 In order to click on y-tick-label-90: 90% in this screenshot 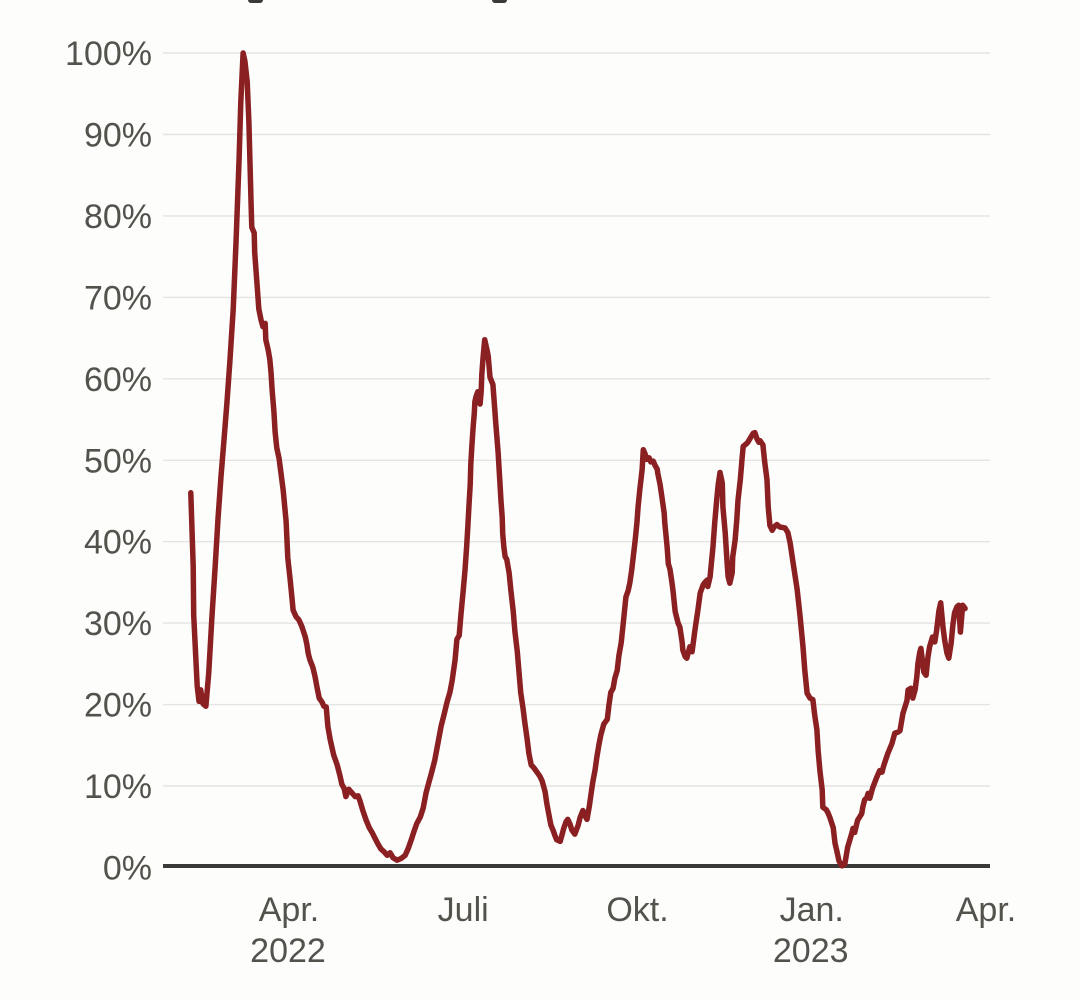, I will do `click(118, 136)`.